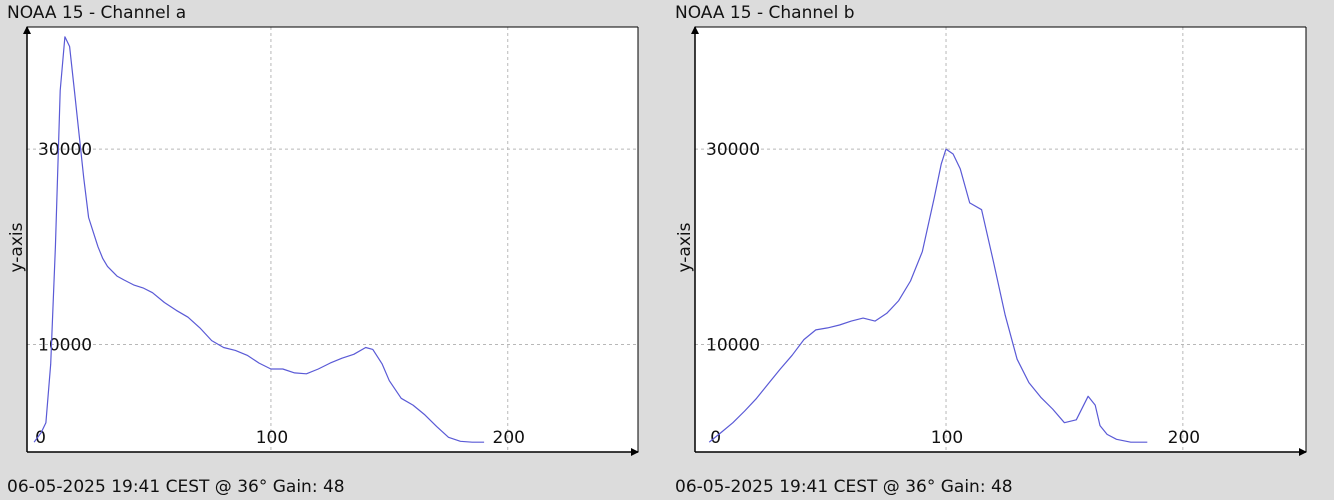 This screenshot has height=500, width=1334. What do you see at coordinates (765, 13) in the screenshot?
I see `chart-title: NOAA 15 - Channel b` at bounding box center [765, 13].